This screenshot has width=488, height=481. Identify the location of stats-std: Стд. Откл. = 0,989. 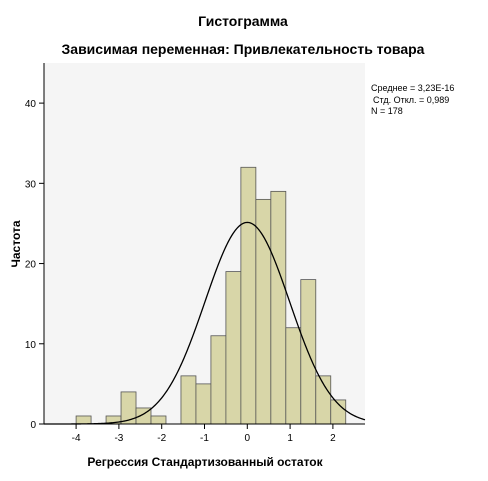
(411, 100).